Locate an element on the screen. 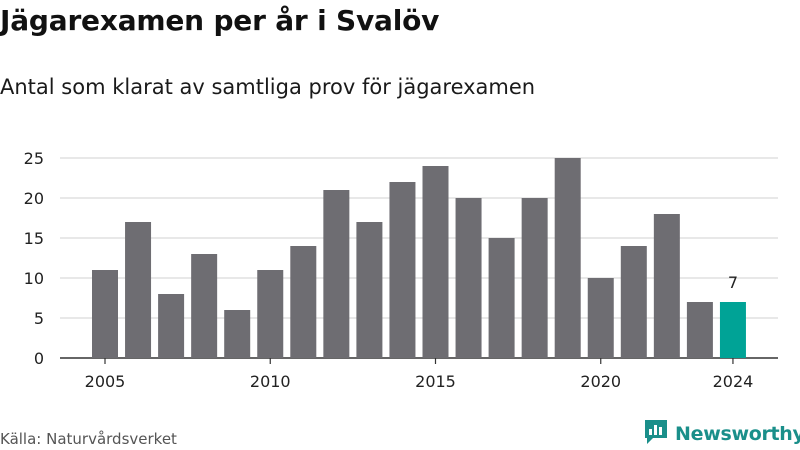 Image resolution: width=800 pixels, height=450 pixels. y-tick-label: 10 is located at coordinates (34, 278).